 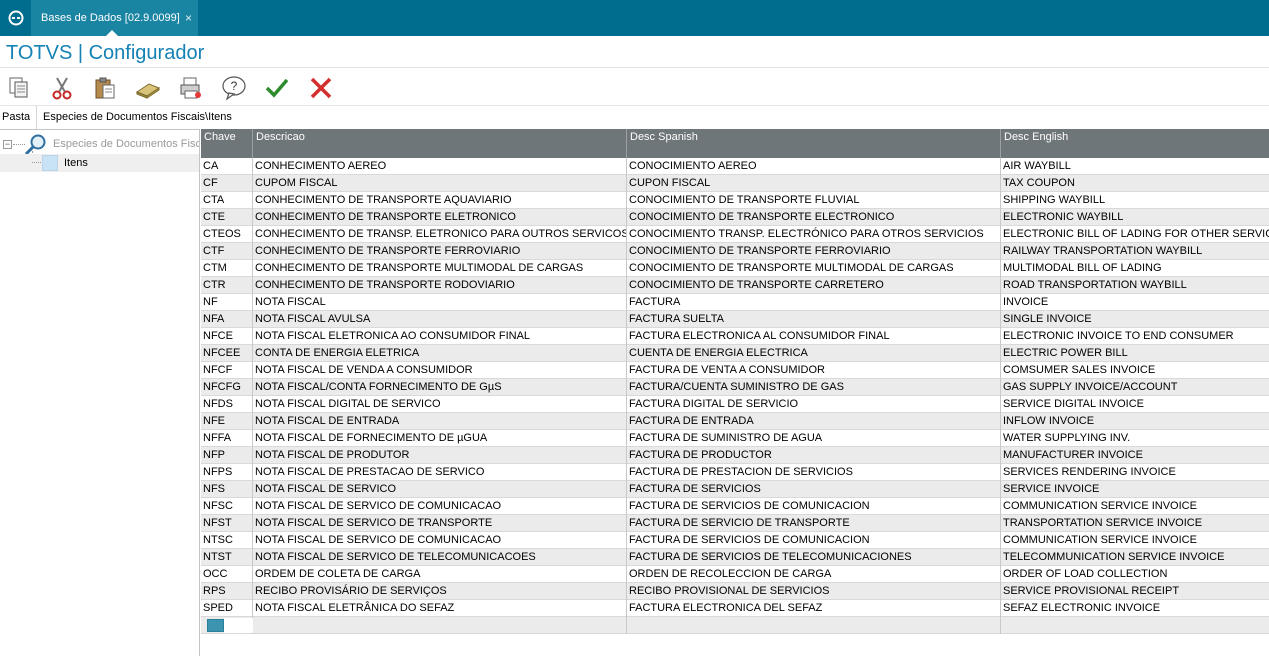 I want to click on cell-desc-spanish: FACTURA DIGITAL DE SERVICIO, so click(x=814, y=404).